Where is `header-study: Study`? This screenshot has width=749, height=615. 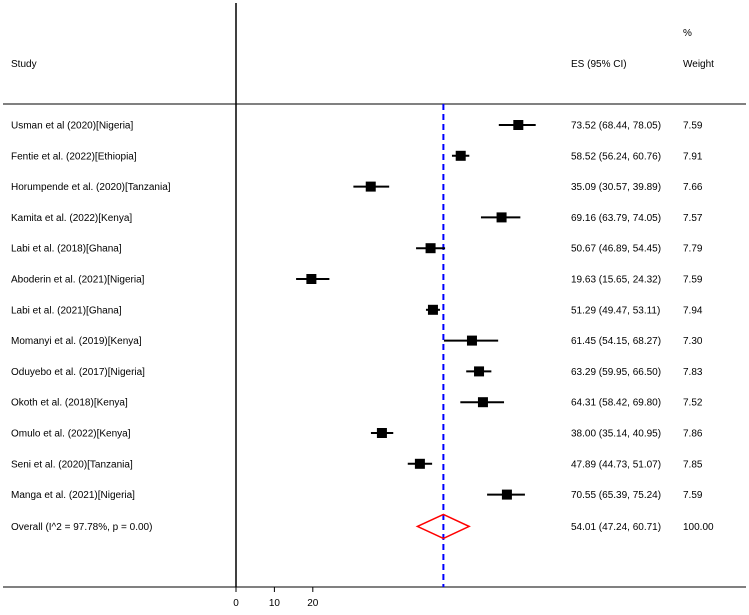
header-study: Study is located at coordinates (24, 64).